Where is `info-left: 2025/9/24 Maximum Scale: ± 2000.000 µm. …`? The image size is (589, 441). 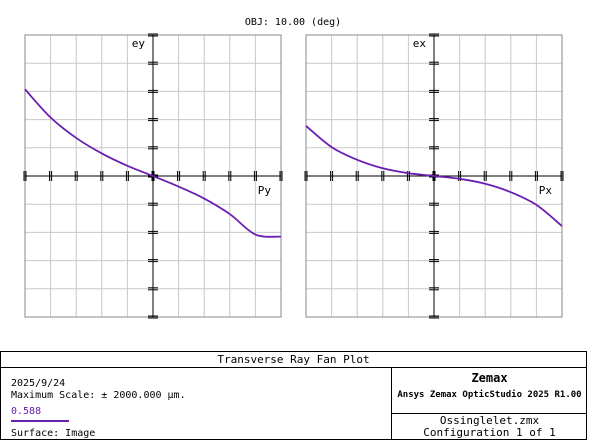 info-left: 2025/9/24 Maximum Scale: ± 2000.000 µm. … is located at coordinates (98, 409).